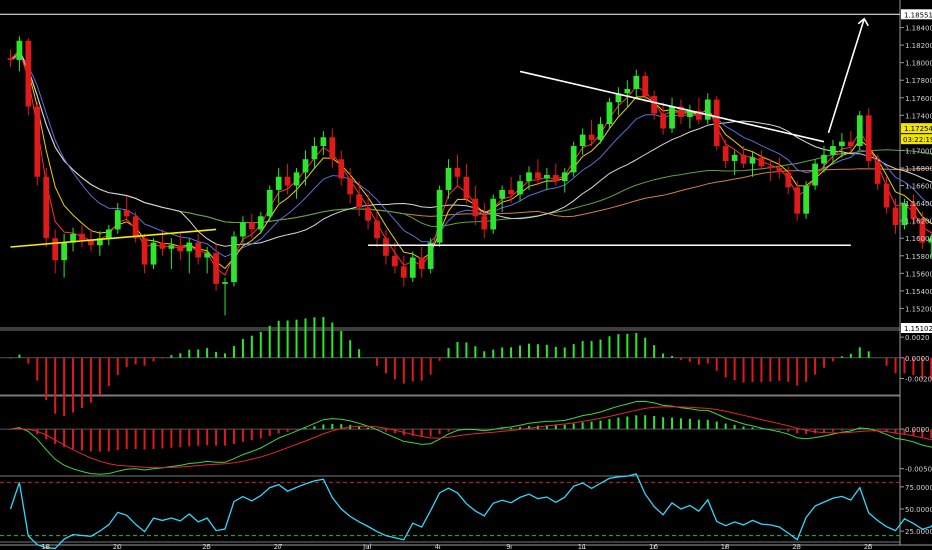 The width and height of the screenshot is (932, 550). What do you see at coordinates (916, 128) in the screenshot?
I see `current-price-badge` at bounding box center [916, 128].